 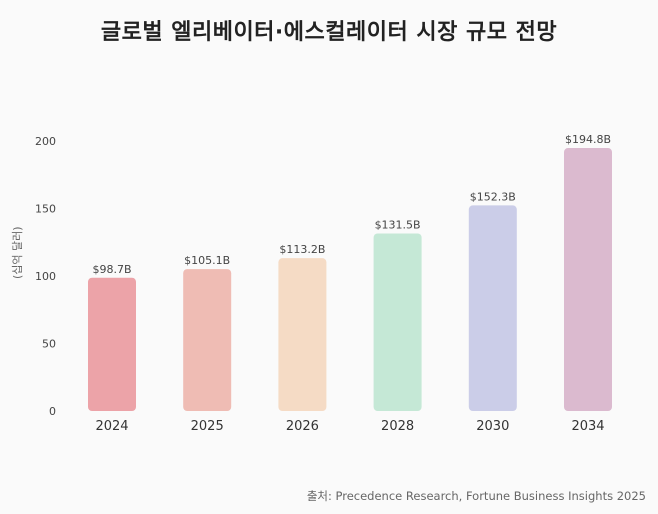 I want to click on y-tick-label: 0, so click(x=52, y=411).